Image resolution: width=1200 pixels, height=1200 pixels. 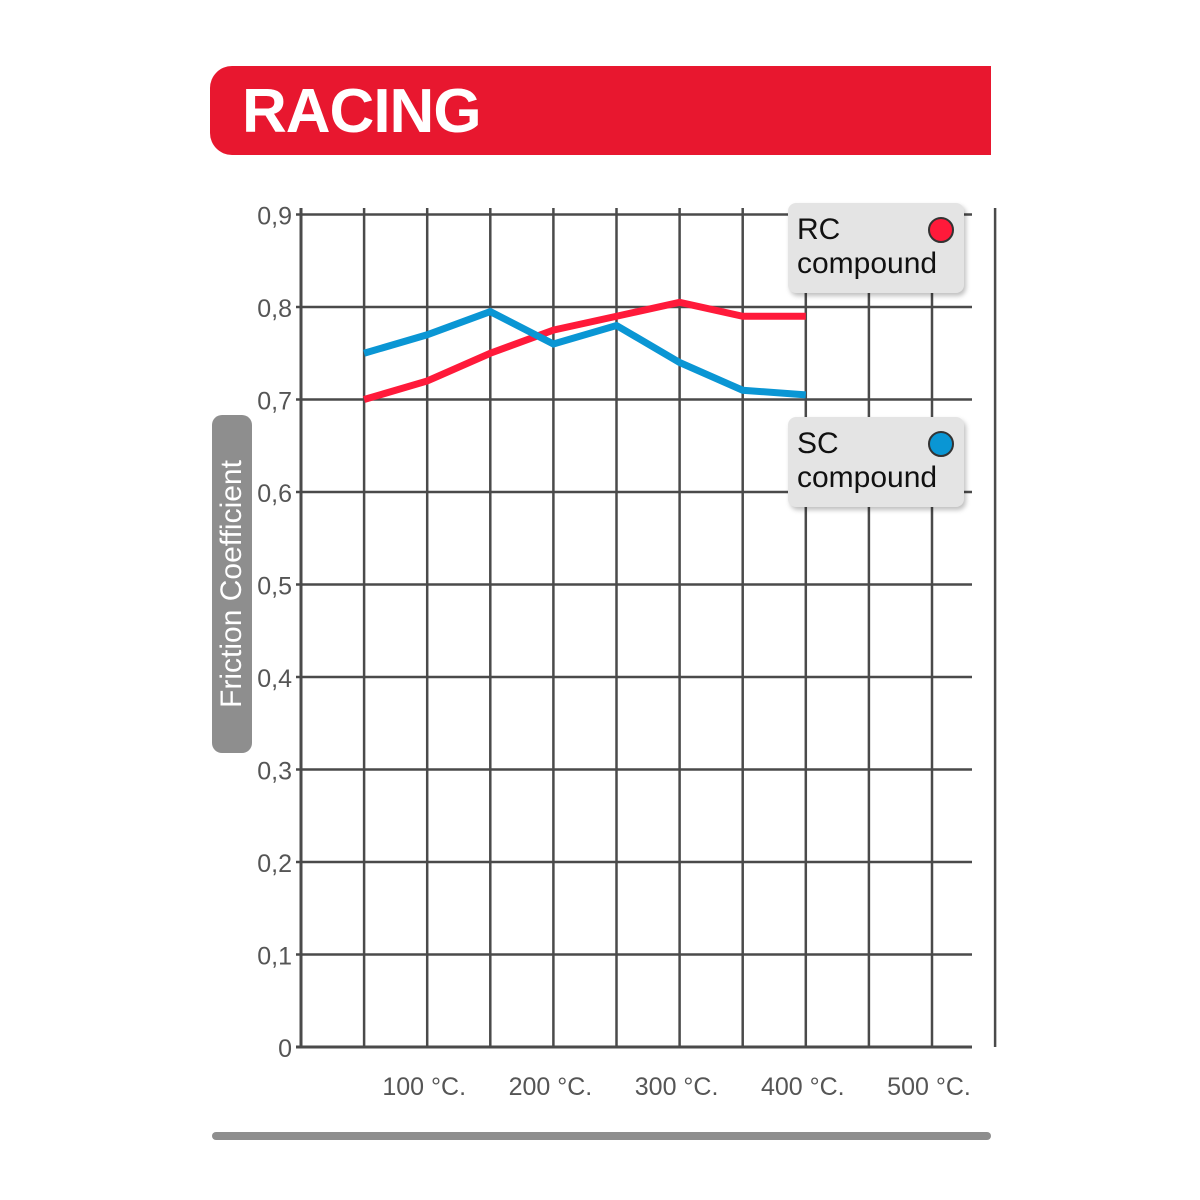 I want to click on blue-dot-icon, so click(x=941, y=444).